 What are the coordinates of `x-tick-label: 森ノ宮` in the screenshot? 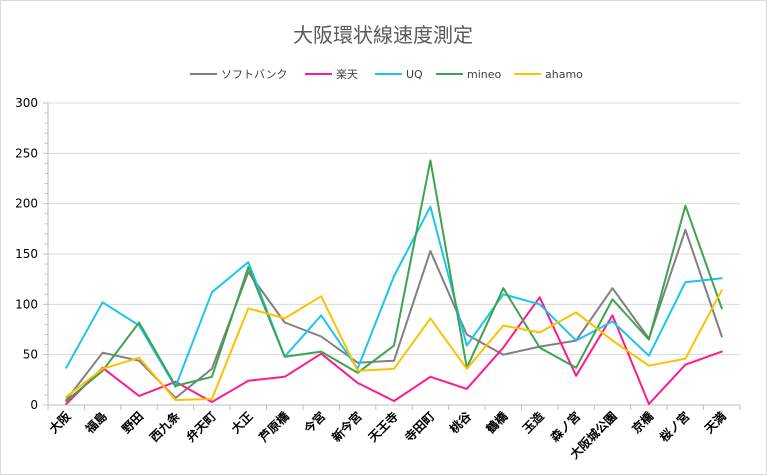 It's located at (565, 427).